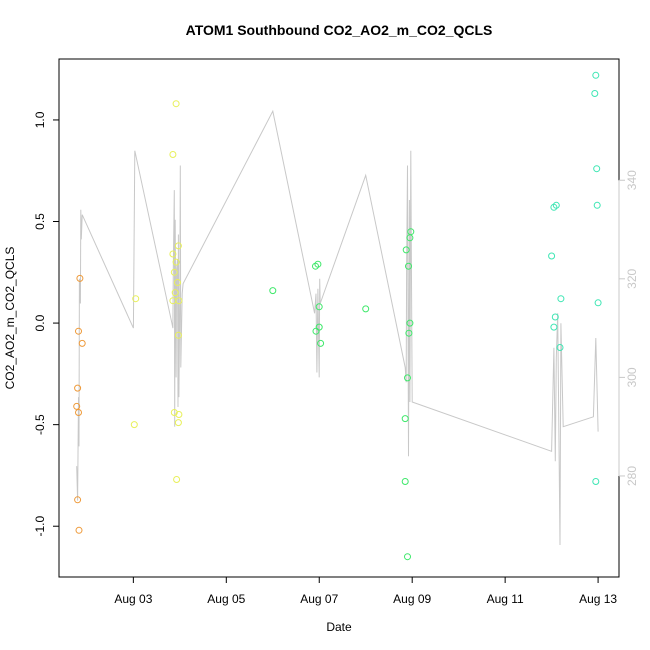 The height and width of the screenshot is (650, 650). Describe the element at coordinates (365, 591) in the screenshot. I see `x-axis: Aug 03 Aug 05 Aug 07 Aug 09 Aug 11 Aug 13` at that location.